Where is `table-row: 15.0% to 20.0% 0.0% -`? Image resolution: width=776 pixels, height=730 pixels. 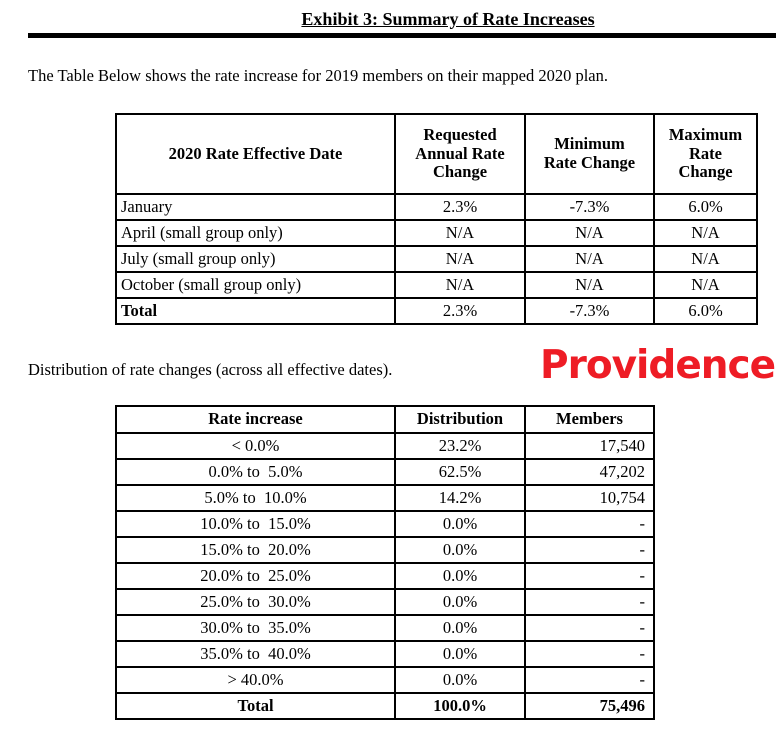
table-row: 15.0% to 20.0% 0.0% - is located at coordinates (385, 550).